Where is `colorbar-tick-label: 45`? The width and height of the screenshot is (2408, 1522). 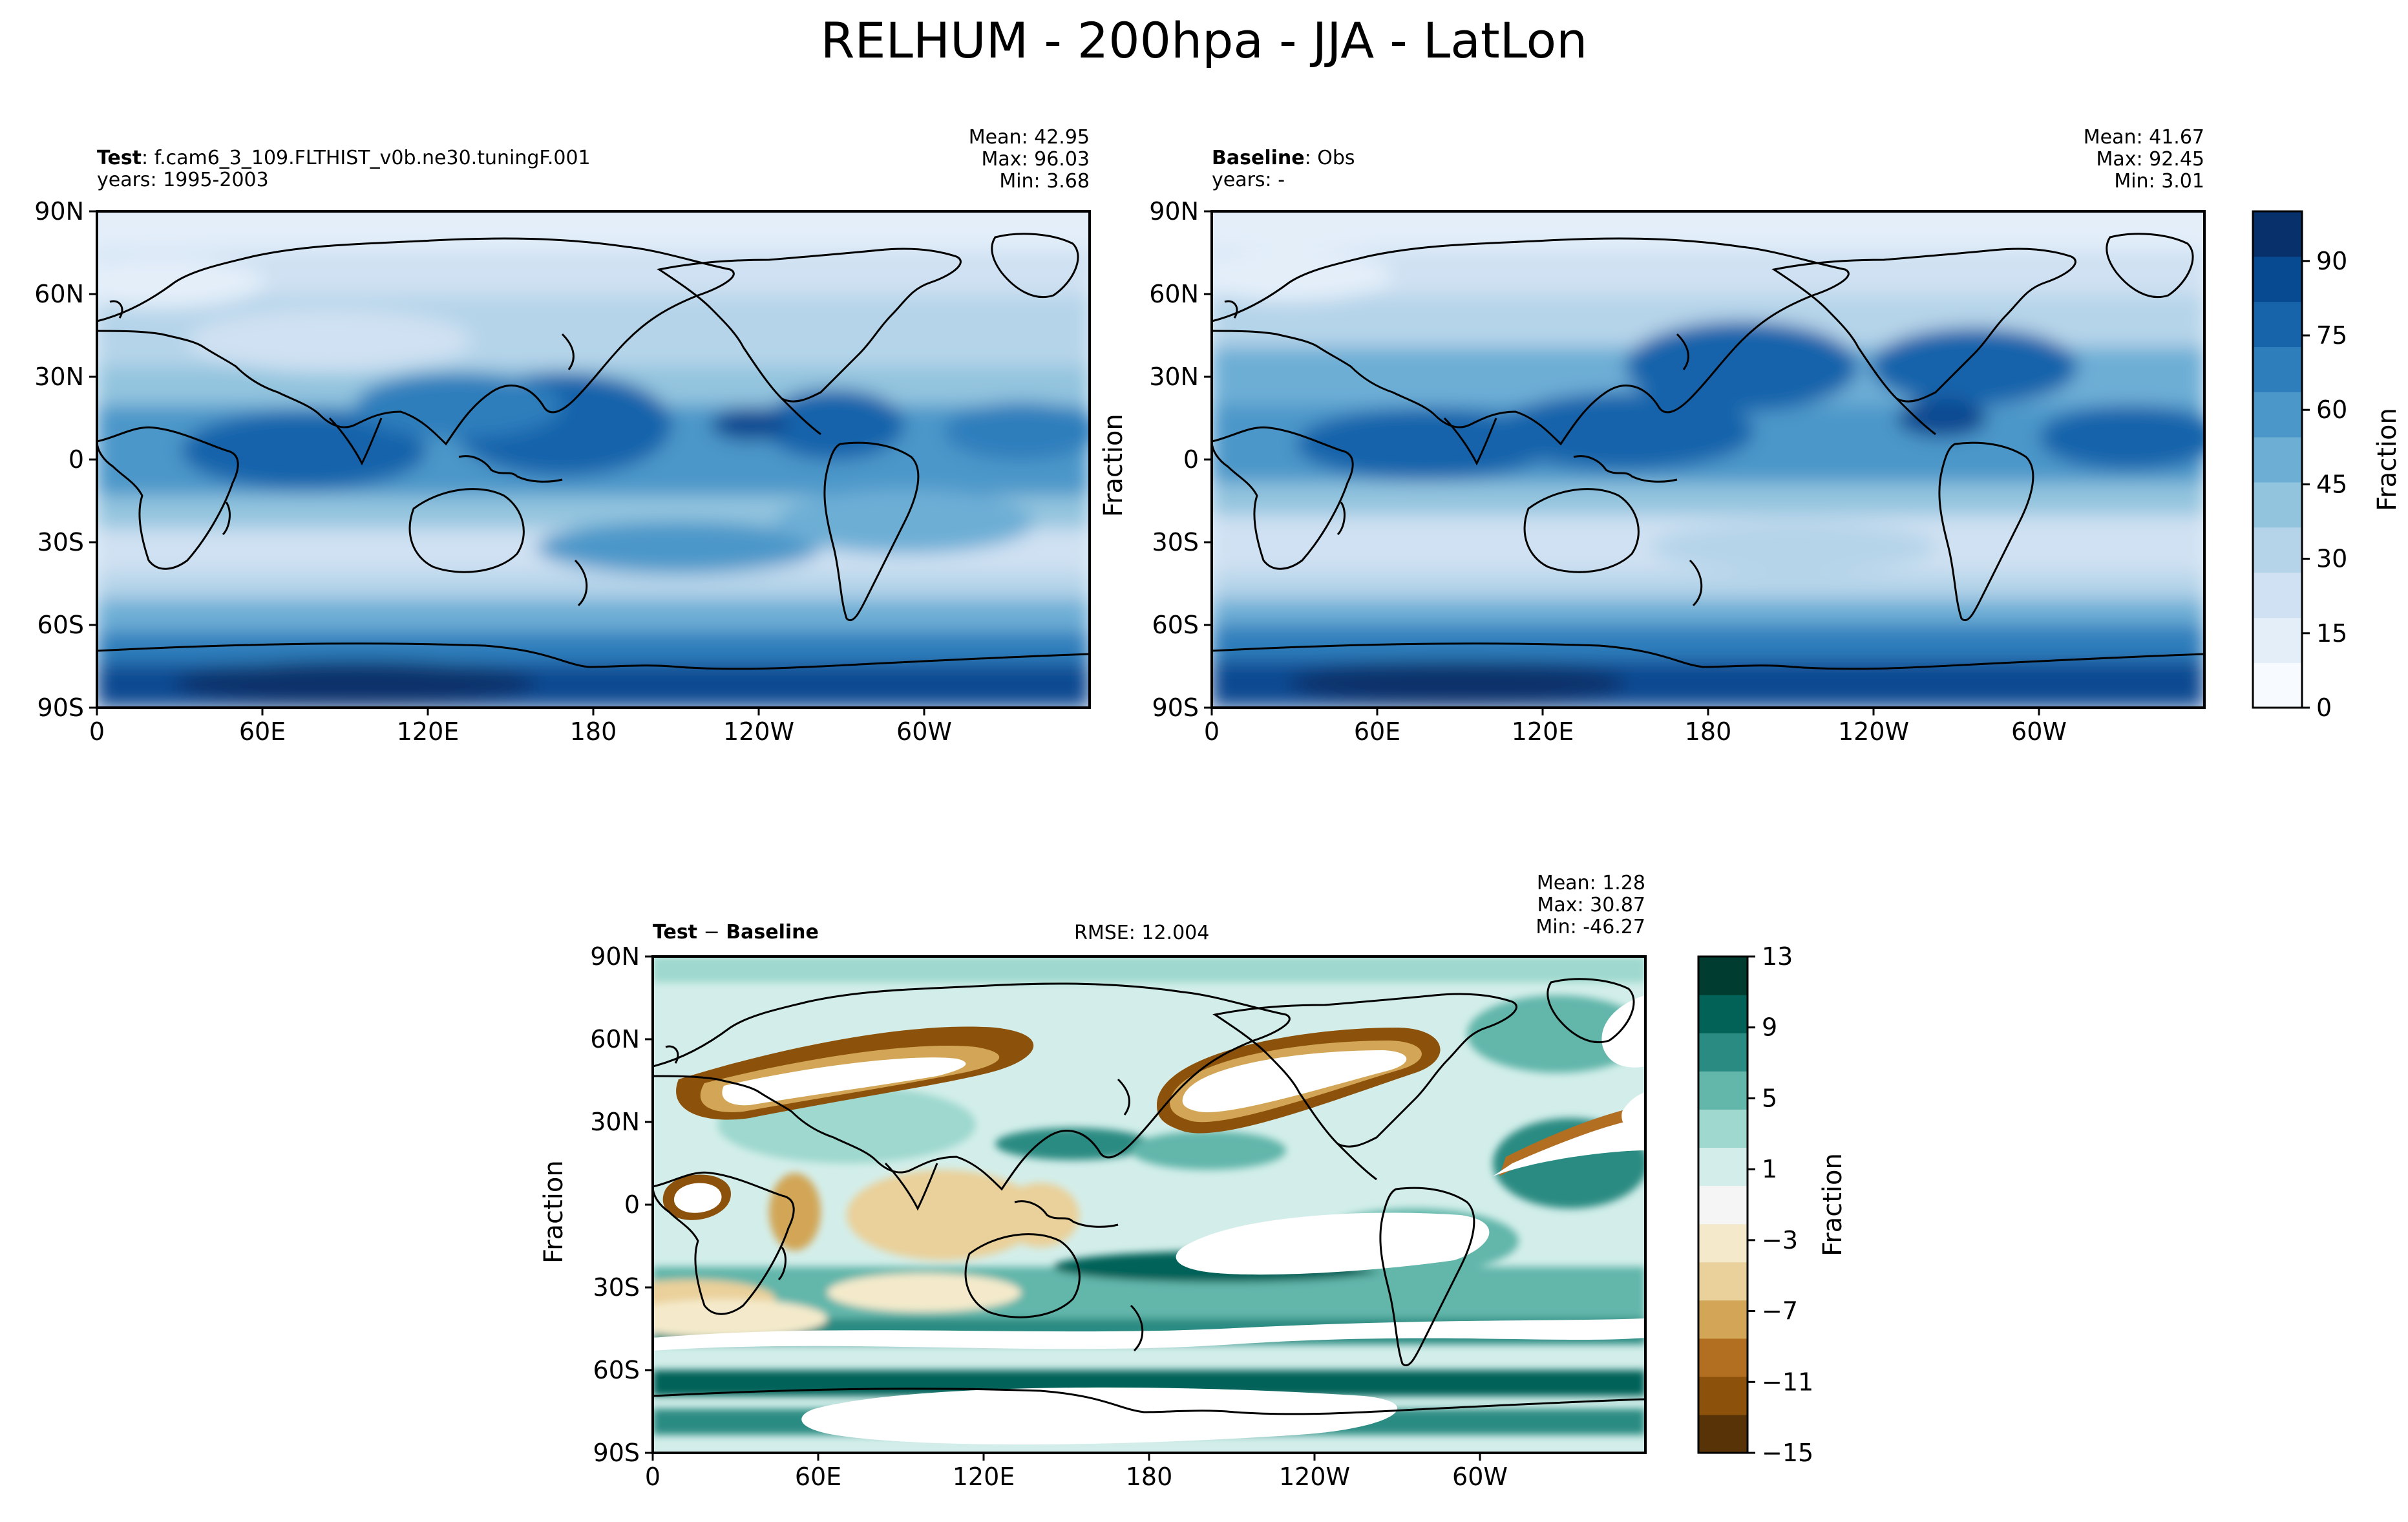
colorbar-tick-label: 45 is located at coordinates (2331, 484).